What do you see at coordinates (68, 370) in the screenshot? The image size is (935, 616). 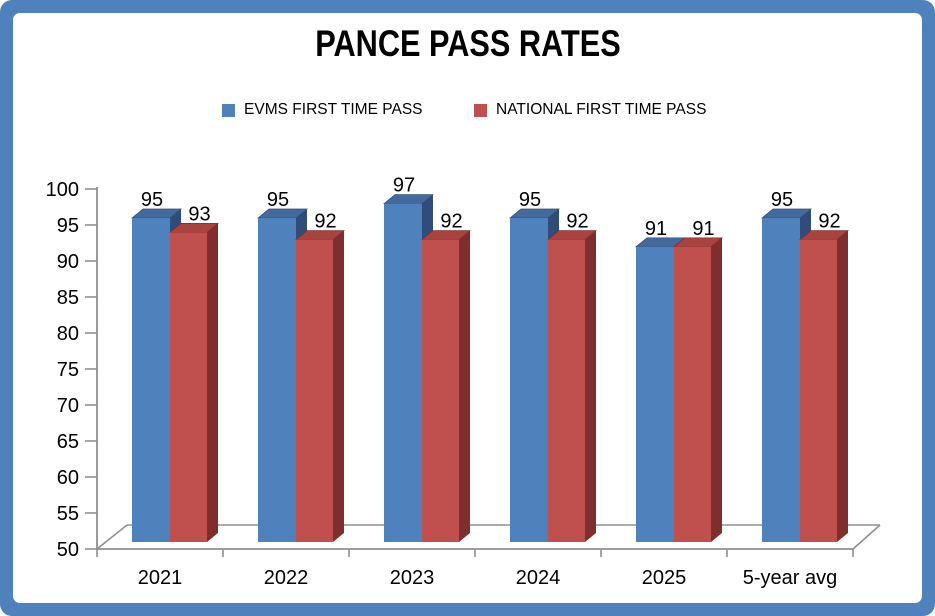 I see `y-axis-tick-label: 75` at bounding box center [68, 370].